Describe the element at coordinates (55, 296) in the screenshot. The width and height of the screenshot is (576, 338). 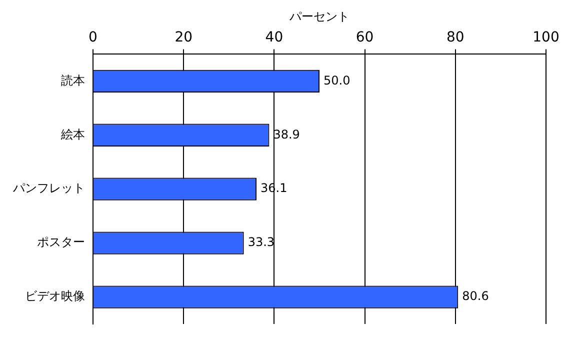
I see `y-tick-label: ビデオ映像` at that location.